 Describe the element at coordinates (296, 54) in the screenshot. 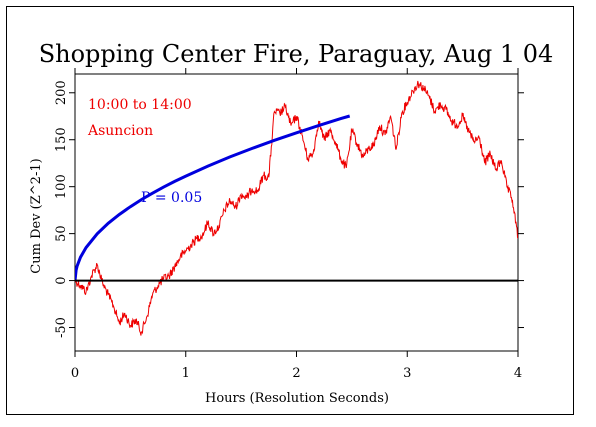

I see `chart-title: Shopping Center Fire, Paraguay, Aug 1 04` at that location.